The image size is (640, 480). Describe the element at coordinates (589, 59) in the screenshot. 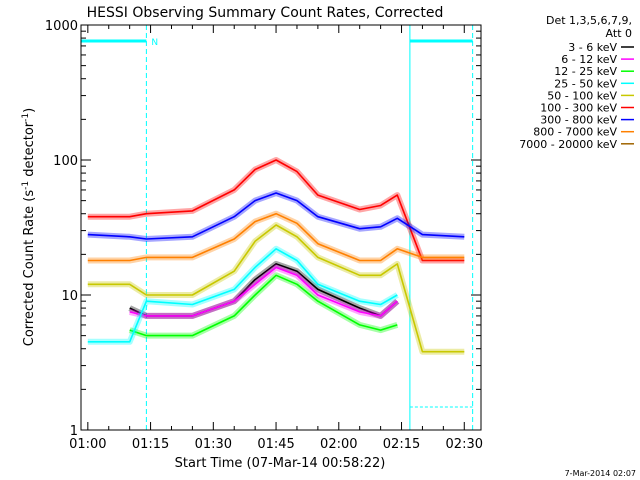

I see `legend-label-1: 6 - 12 keV` at that location.